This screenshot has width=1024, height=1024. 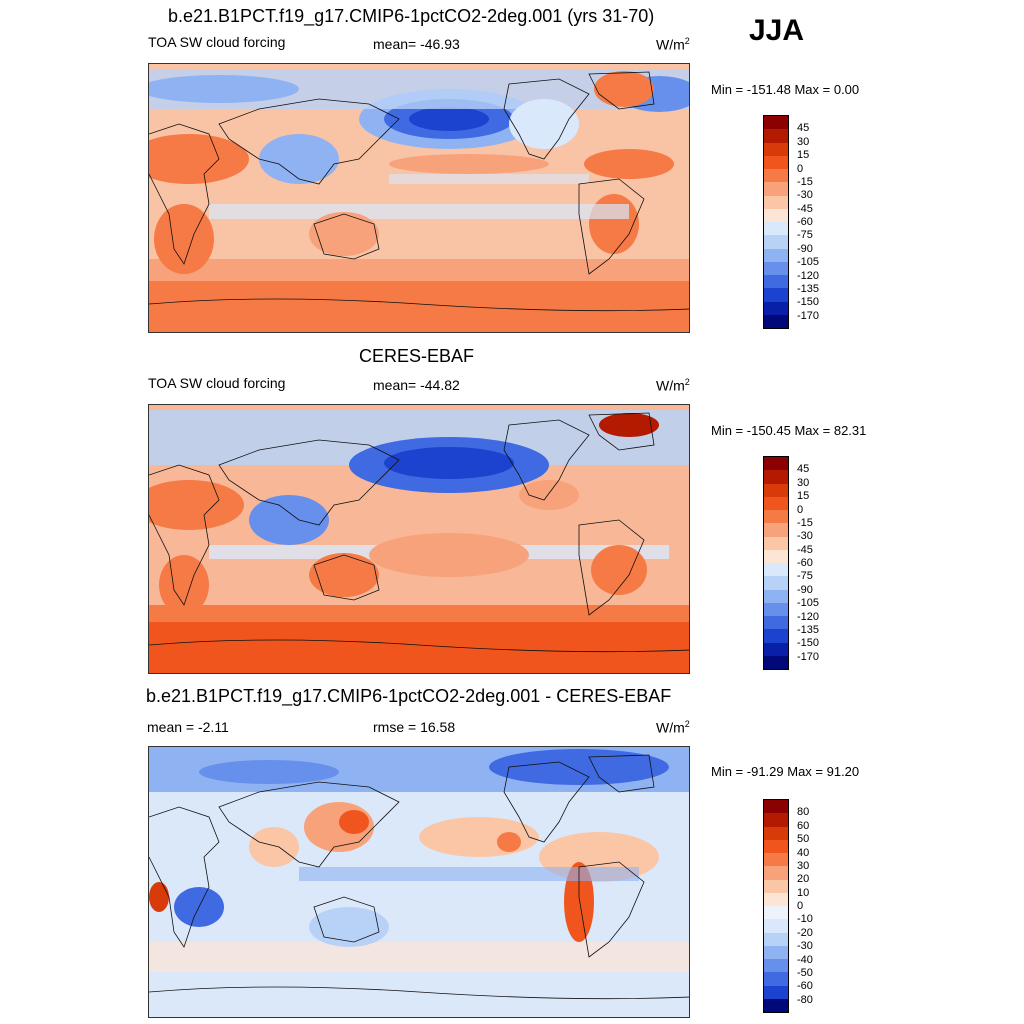 I want to click on panel1-map, so click(x=419, y=198).